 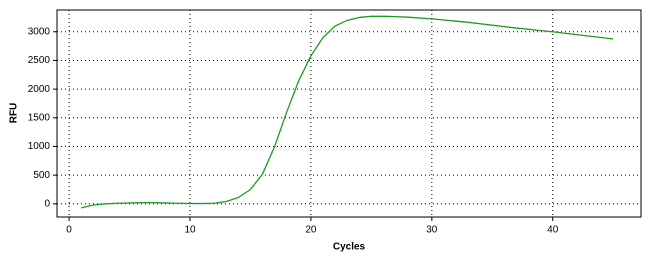 I want to click on x-axis-label: Cycles, so click(x=349, y=247).